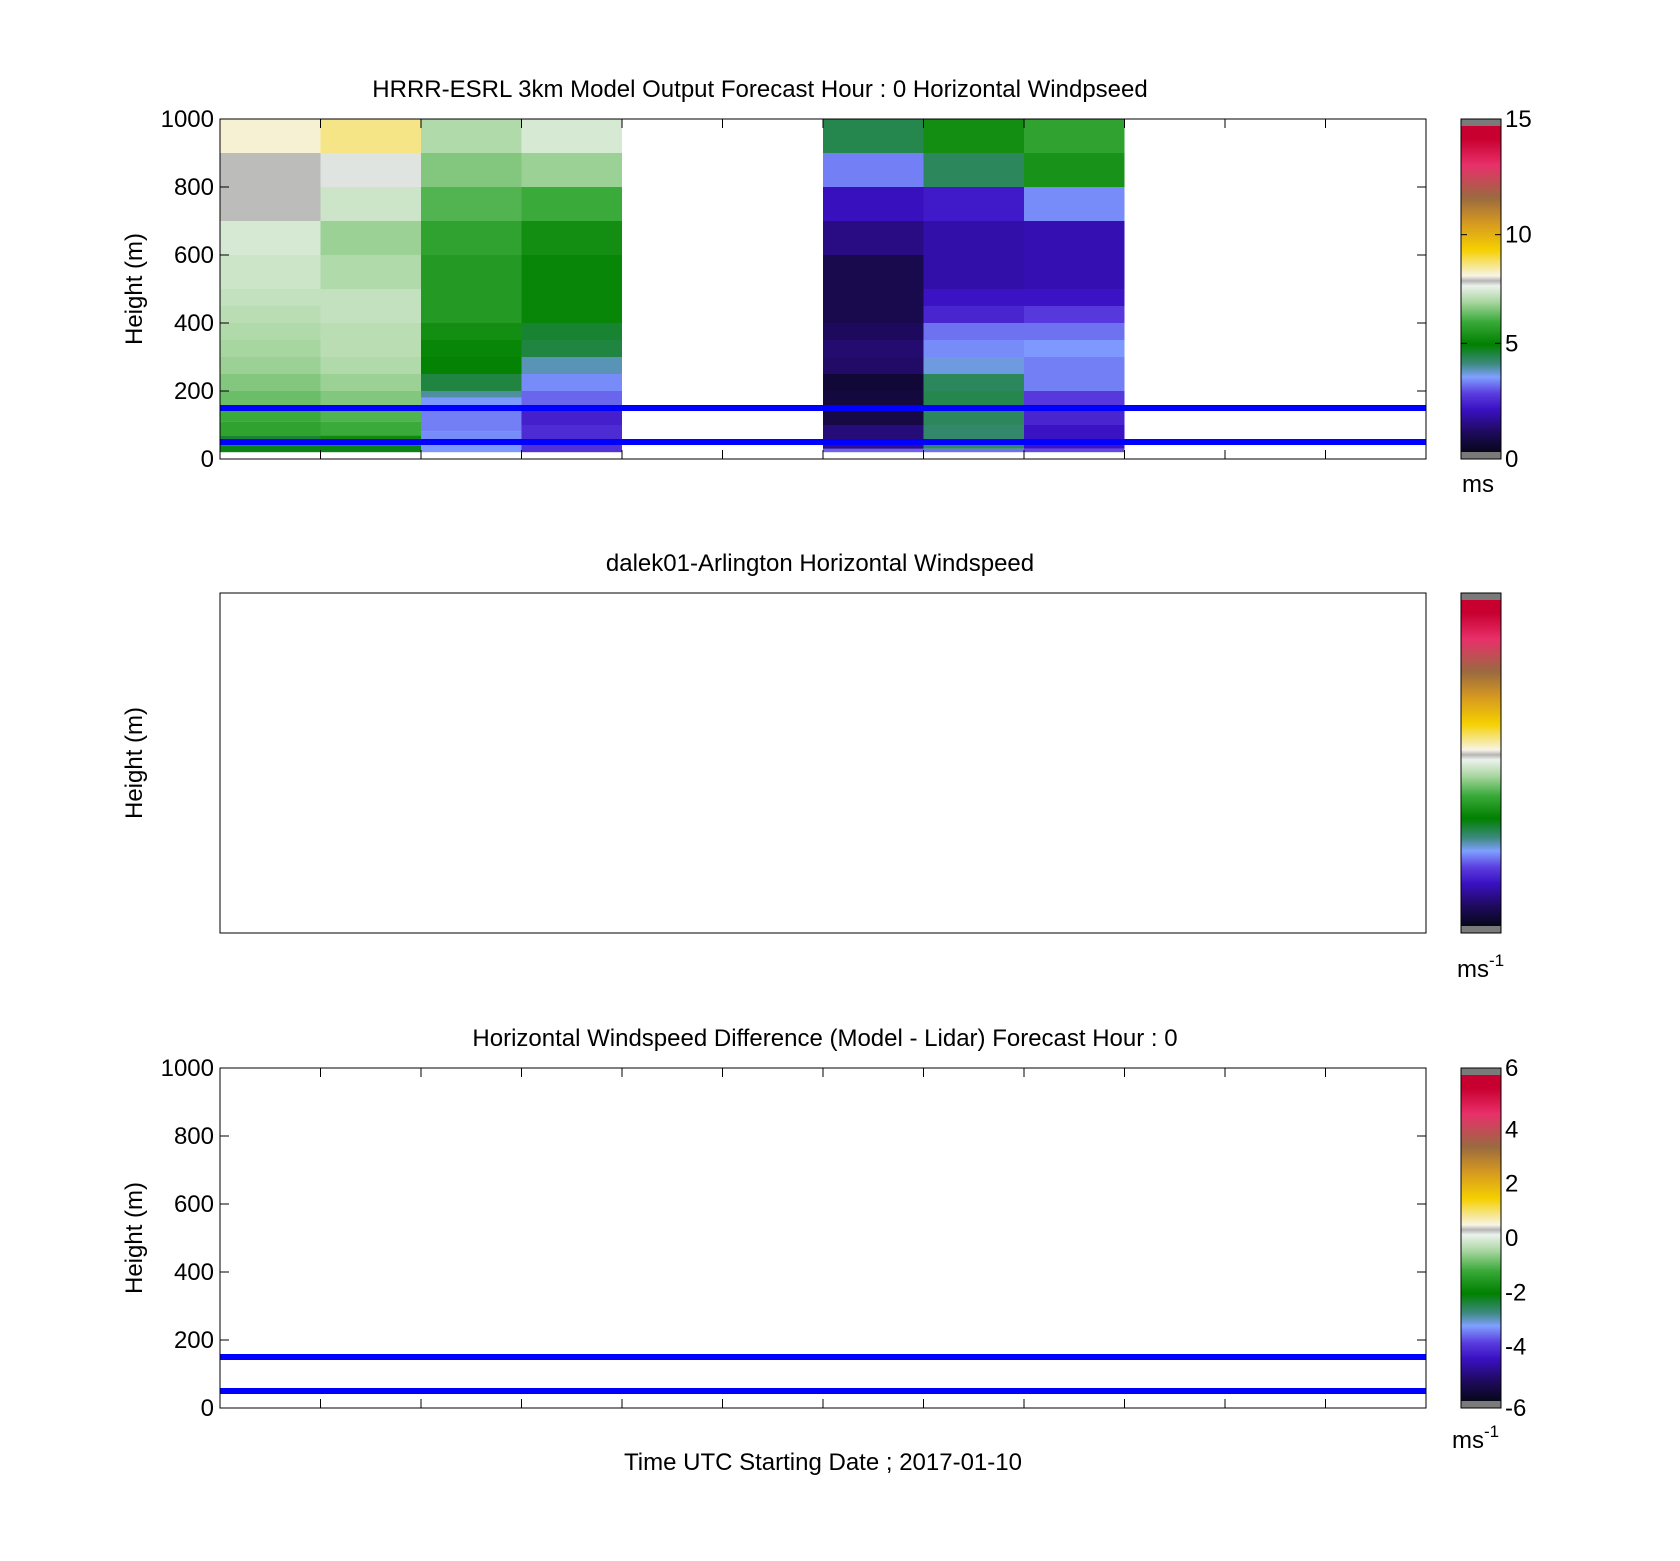  I want to click on y-tick-label: 400, so click(194, 1272).